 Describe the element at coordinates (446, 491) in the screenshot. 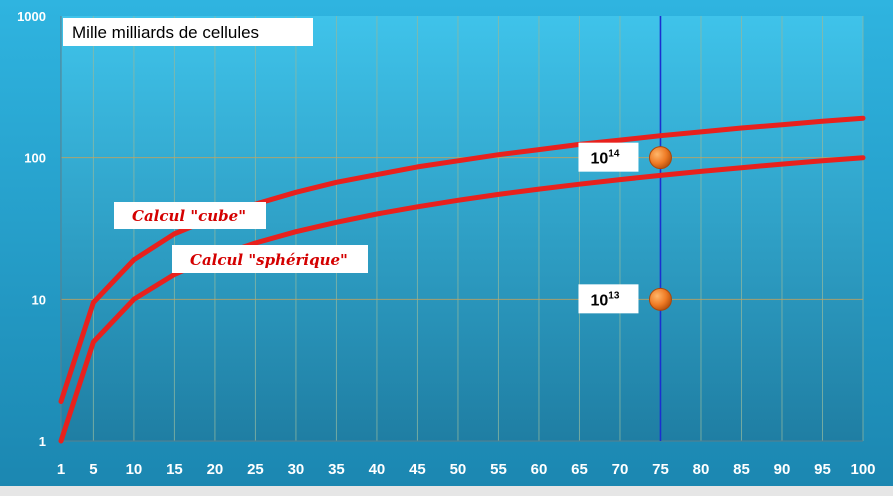

I see `chart-bottom-band` at that location.